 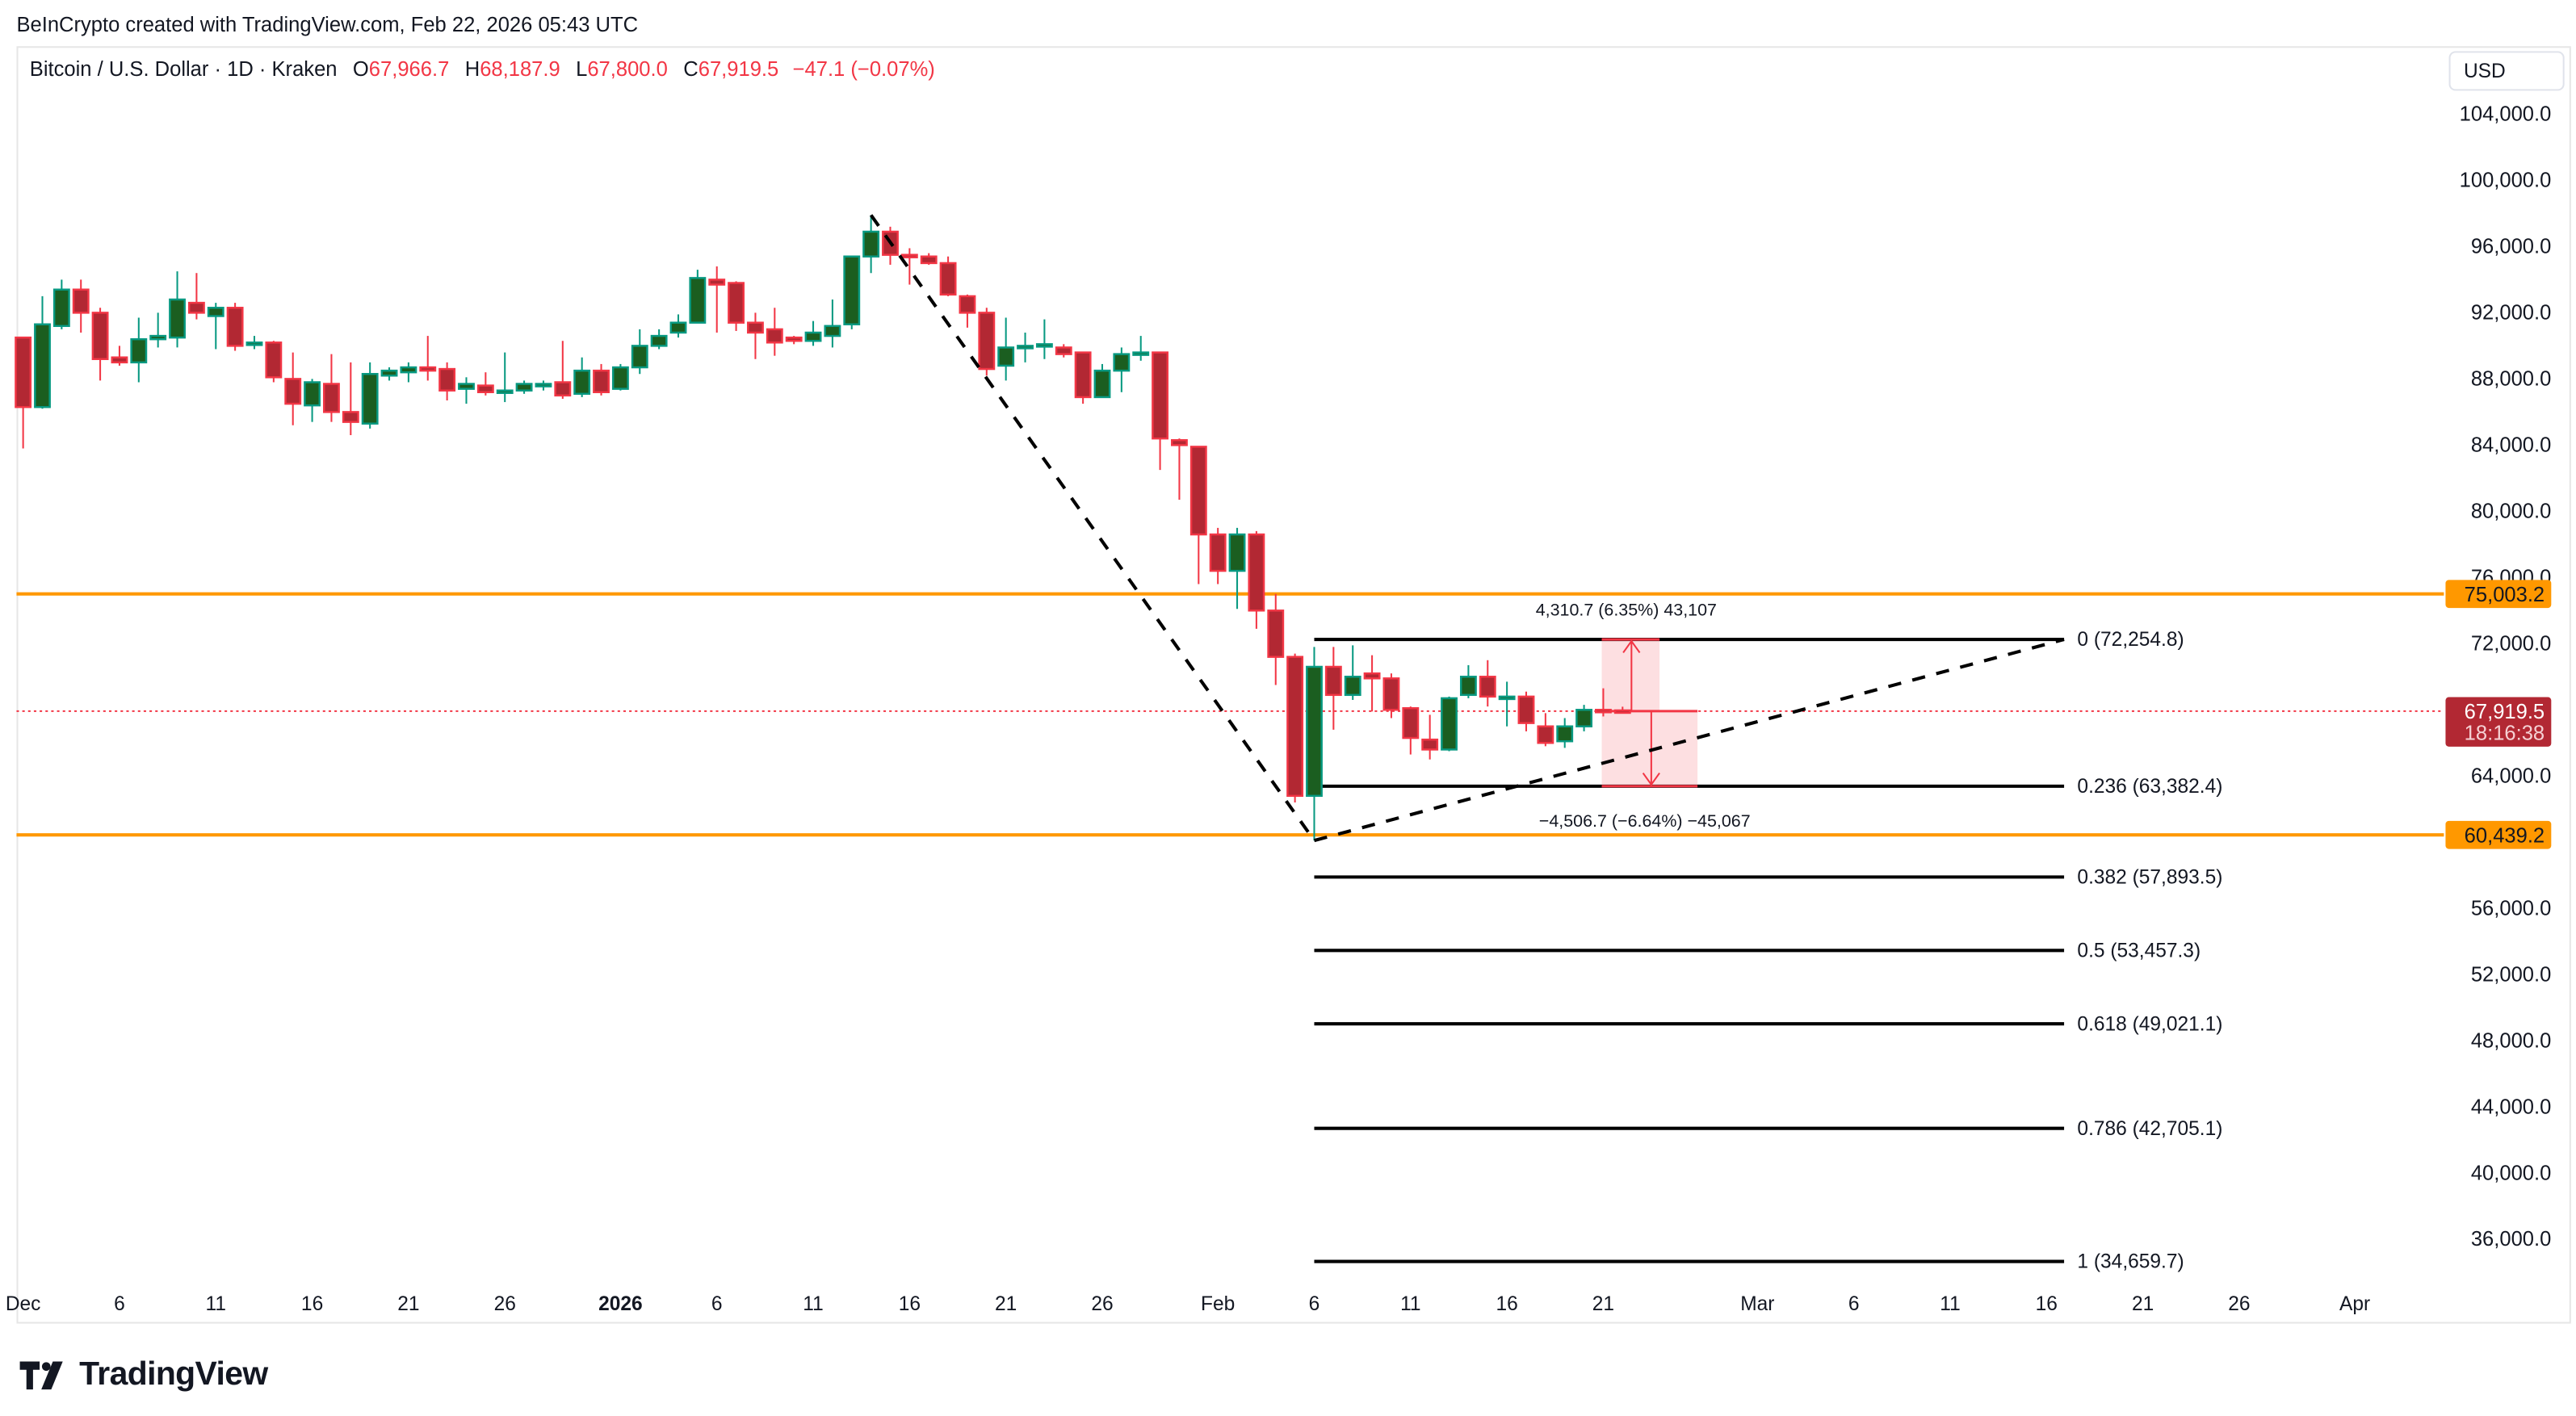 I want to click on time-tick-label: Apr, so click(x=2354, y=1304).